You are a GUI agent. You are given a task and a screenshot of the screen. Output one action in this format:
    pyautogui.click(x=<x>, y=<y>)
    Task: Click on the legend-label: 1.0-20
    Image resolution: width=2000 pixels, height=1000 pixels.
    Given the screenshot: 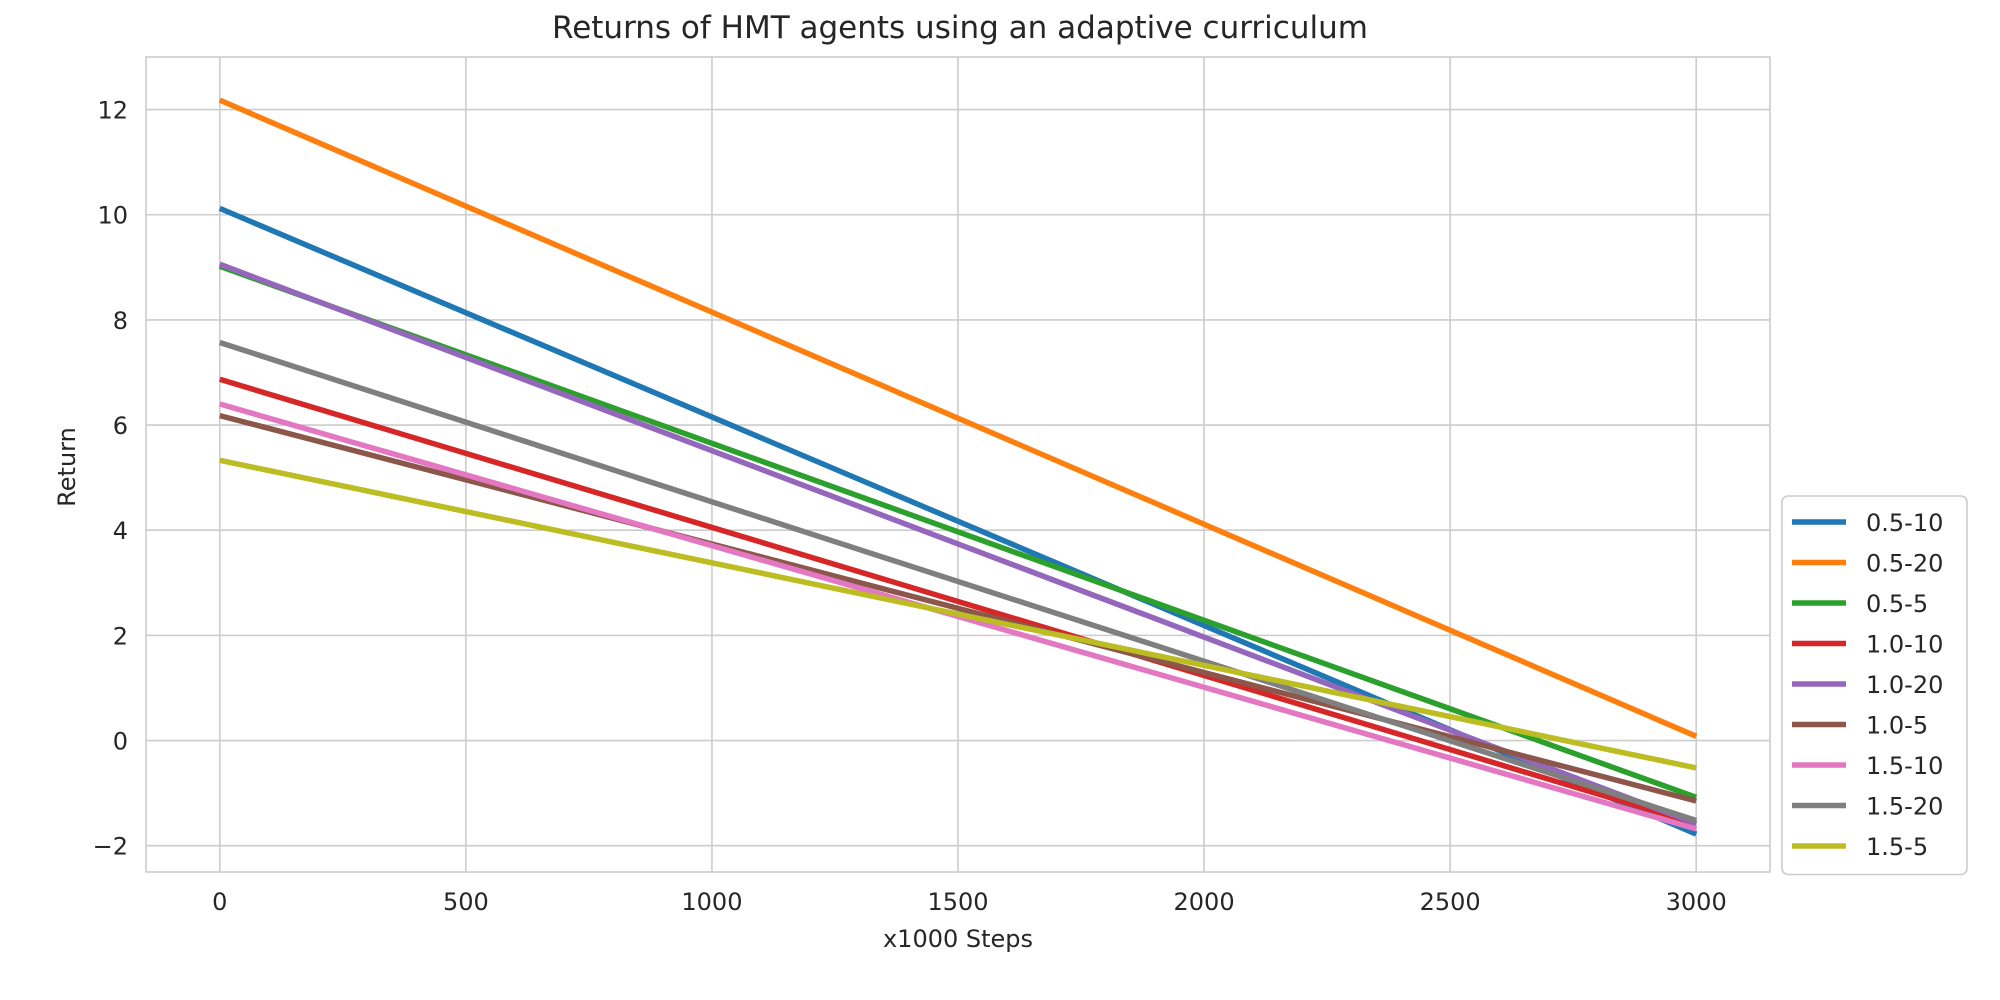 What is the action you would take?
    pyautogui.click(x=1904, y=685)
    